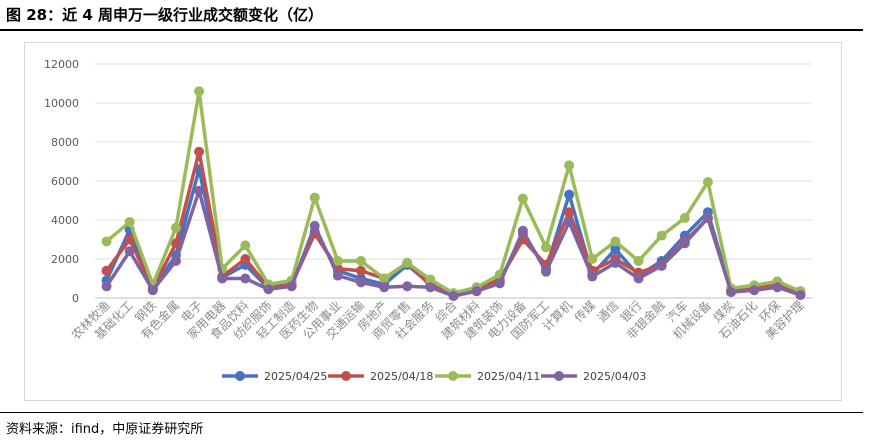  I want to click on legend-label: 2025/04/18, so click(401, 376).